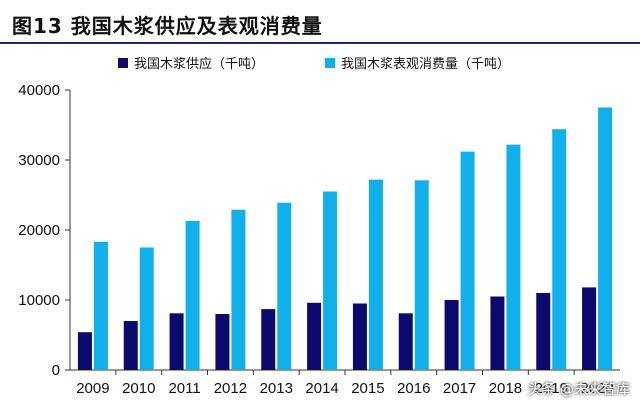  Describe the element at coordinates (199, 63) in the screenshot. I see `legend-label: 我国木浆供应（千吨）` at that location.